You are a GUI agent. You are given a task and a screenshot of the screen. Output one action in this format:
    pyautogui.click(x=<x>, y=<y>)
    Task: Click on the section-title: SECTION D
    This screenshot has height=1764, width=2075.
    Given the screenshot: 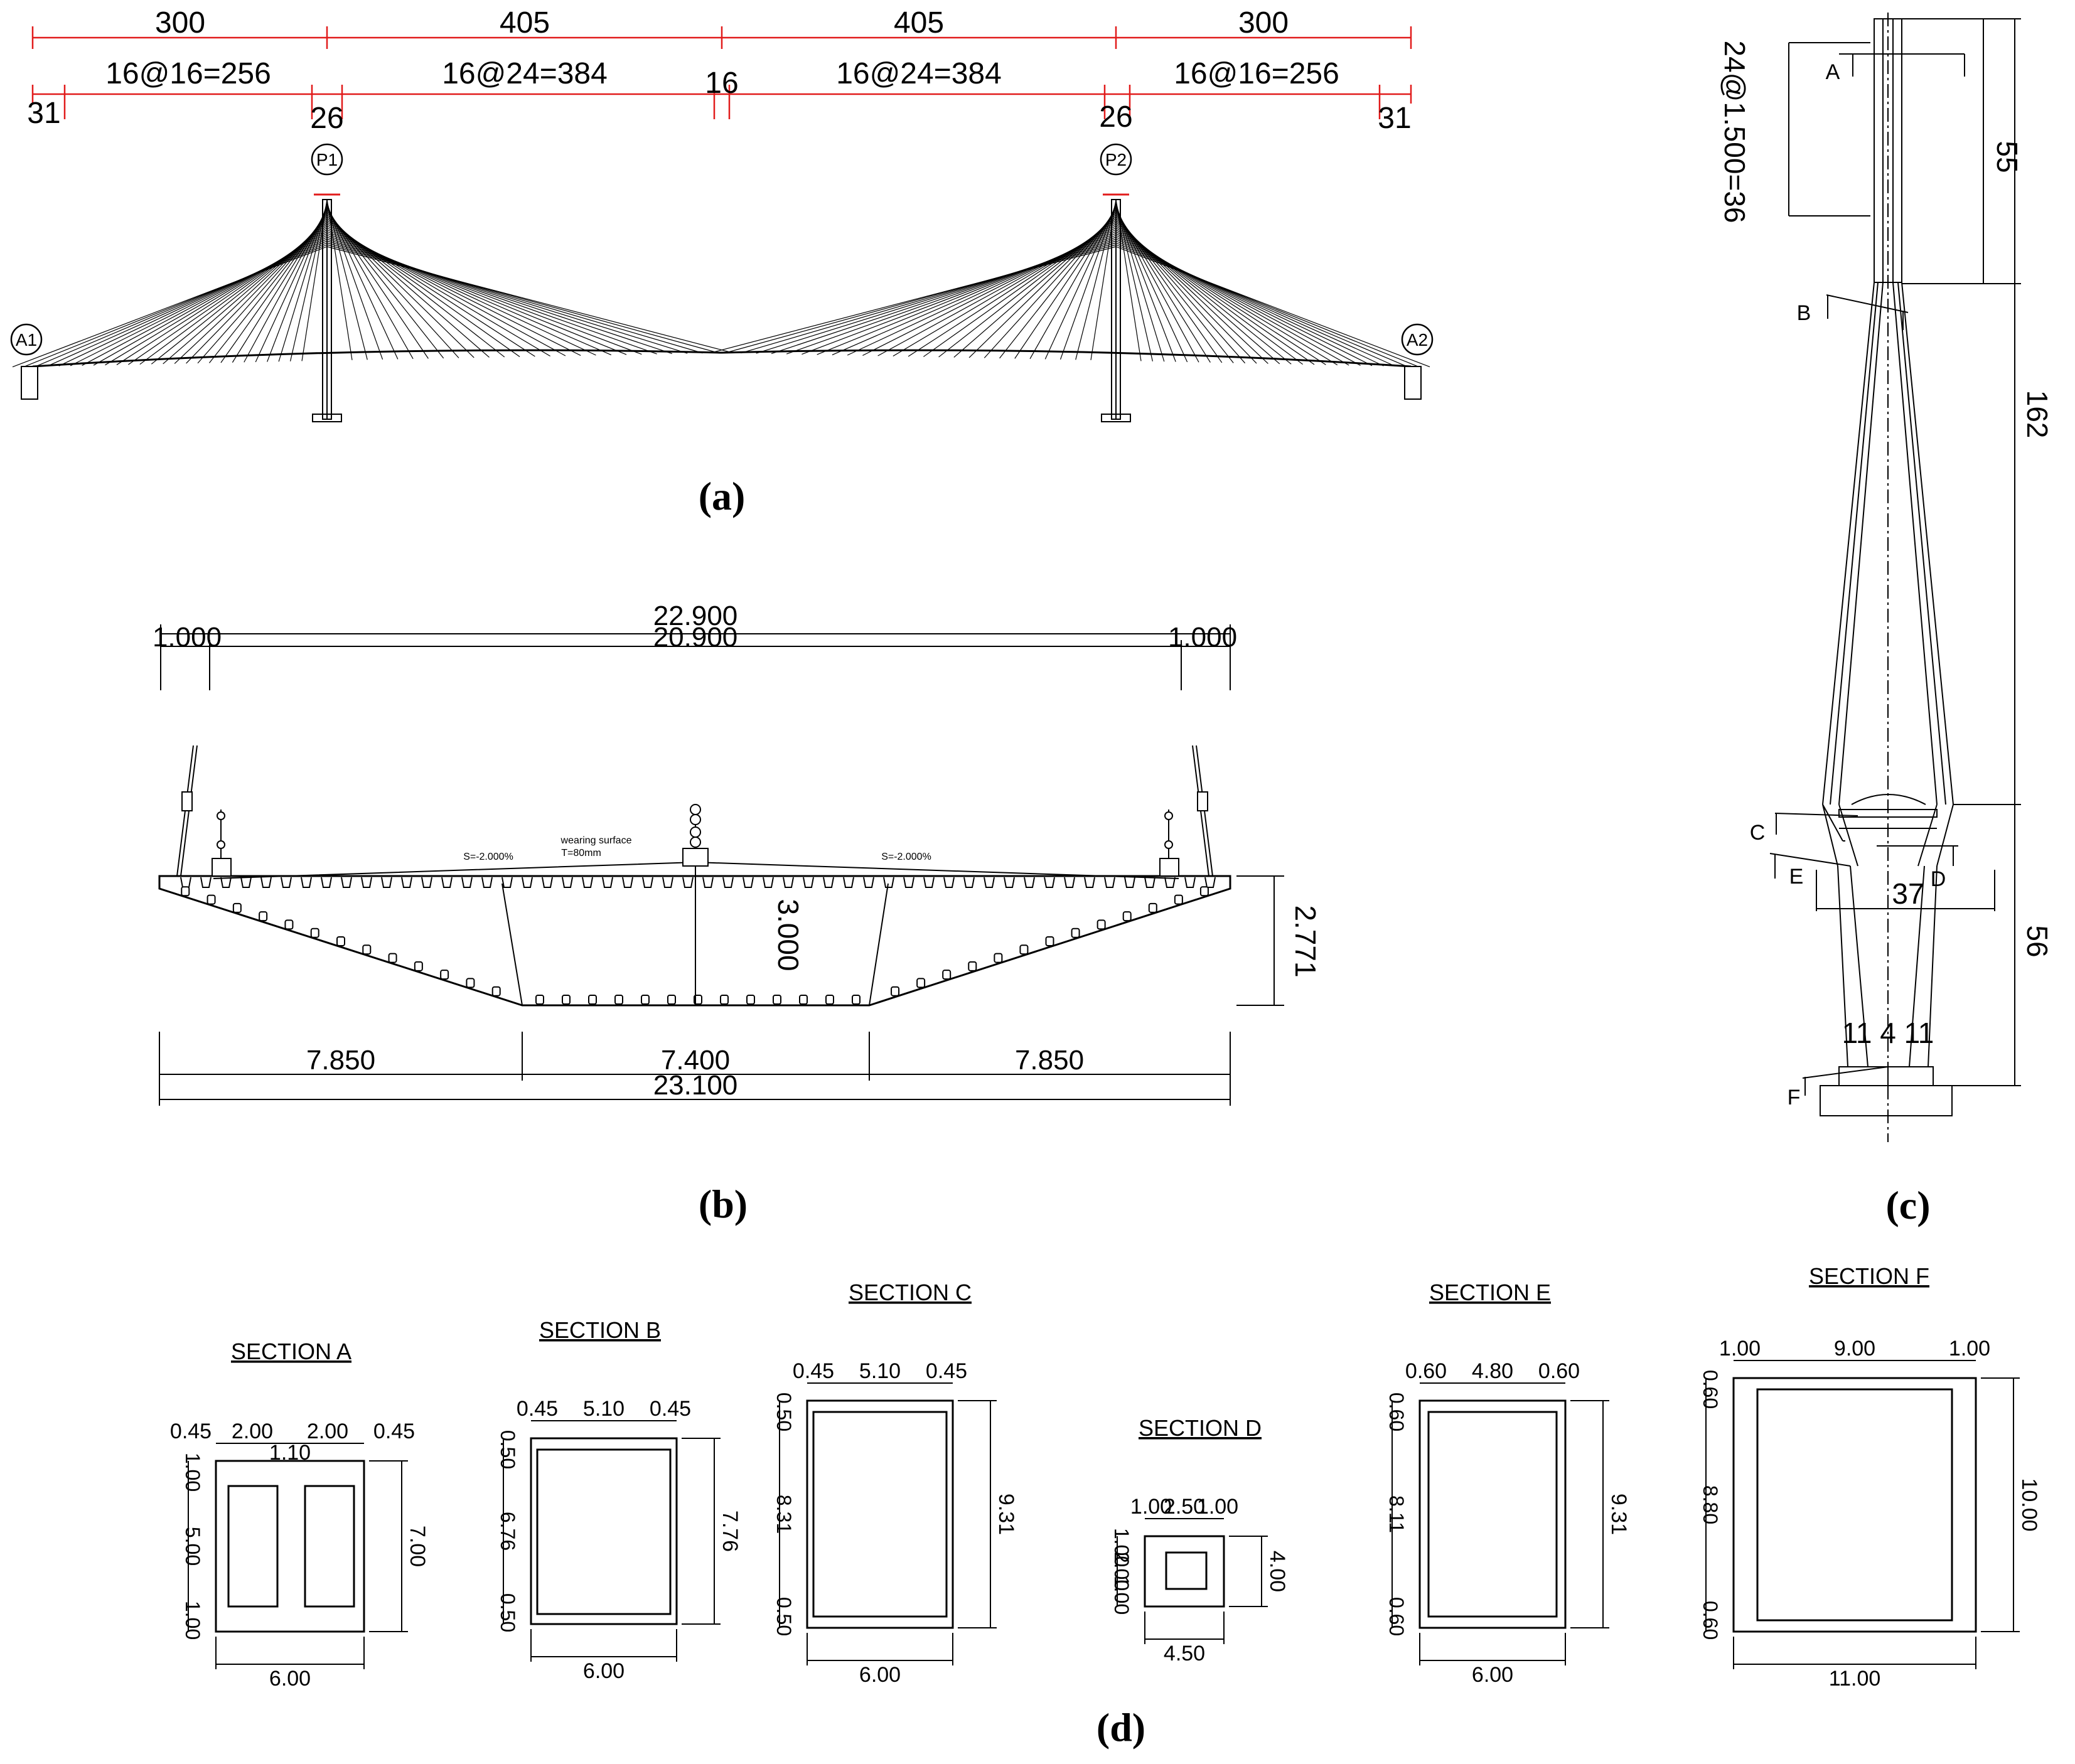 What is the action you would take?
    pyautogui.click(x=1200, y=1428)
    